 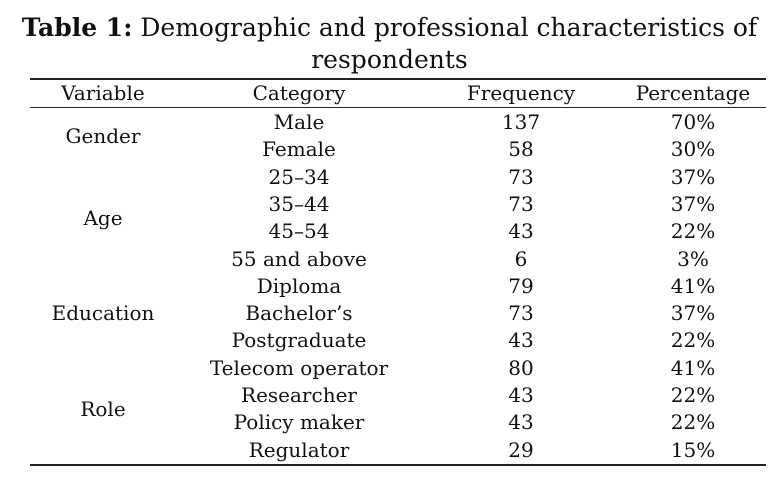 I want to click on frequency-cell: 58, so click(x=521, y=149).